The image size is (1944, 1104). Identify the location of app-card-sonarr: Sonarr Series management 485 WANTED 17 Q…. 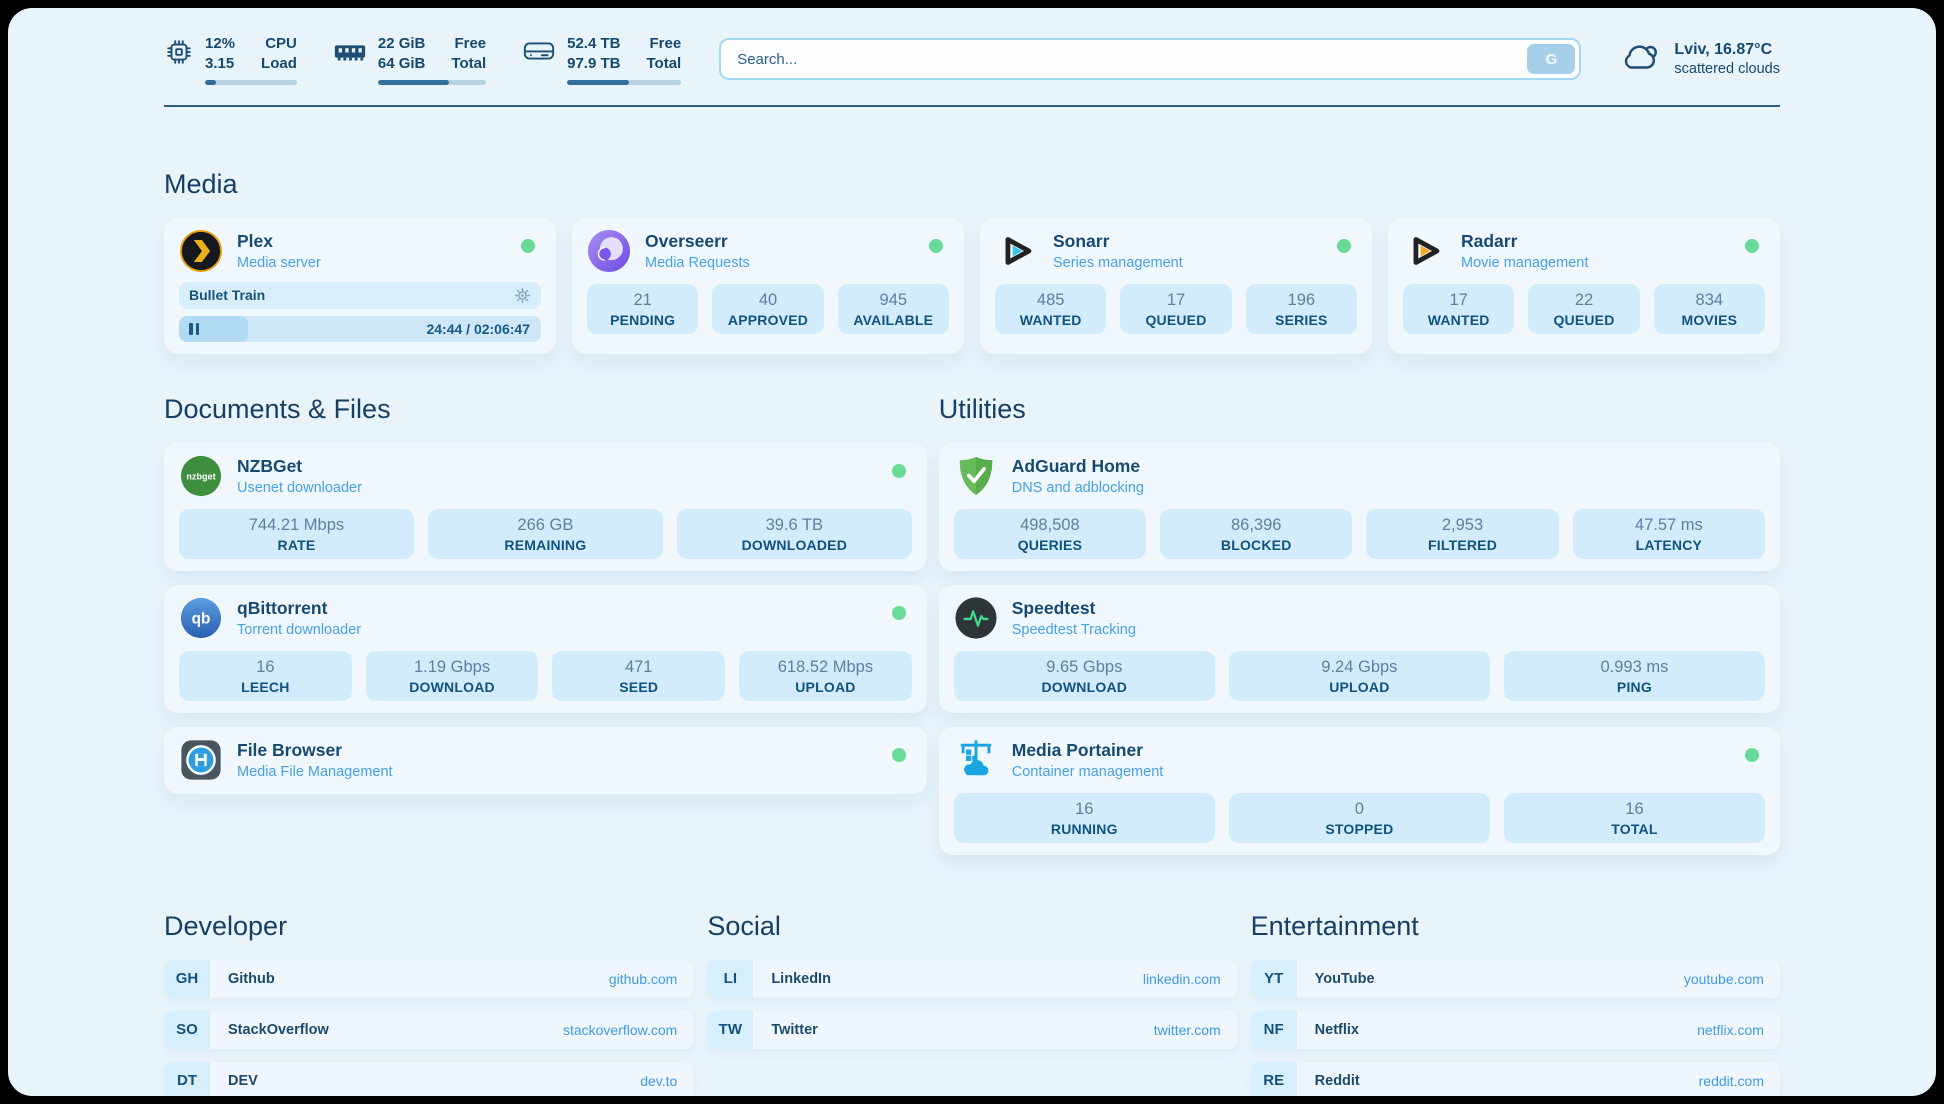
(1176, 285).